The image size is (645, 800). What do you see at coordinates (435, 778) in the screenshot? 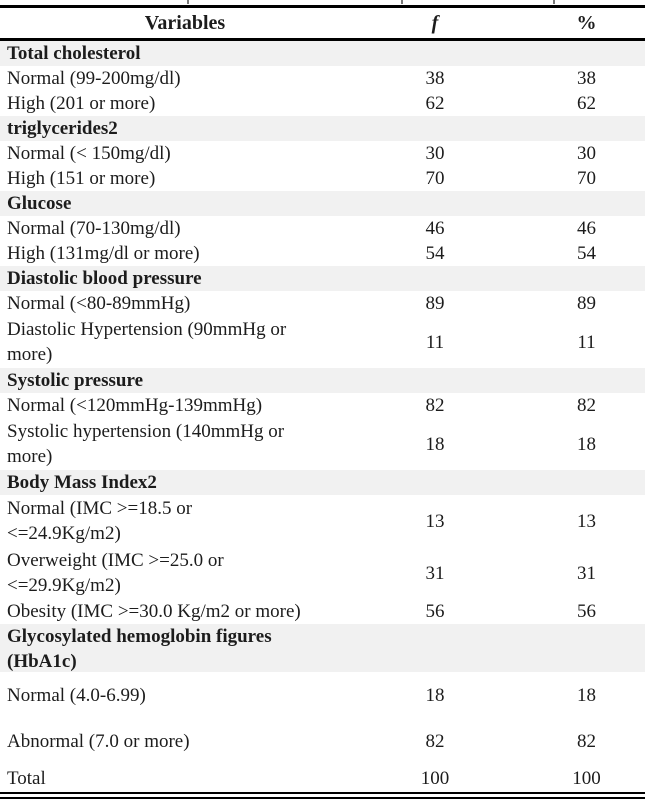
I see `frequency-cell: 100` at bounding box center [435, 778].